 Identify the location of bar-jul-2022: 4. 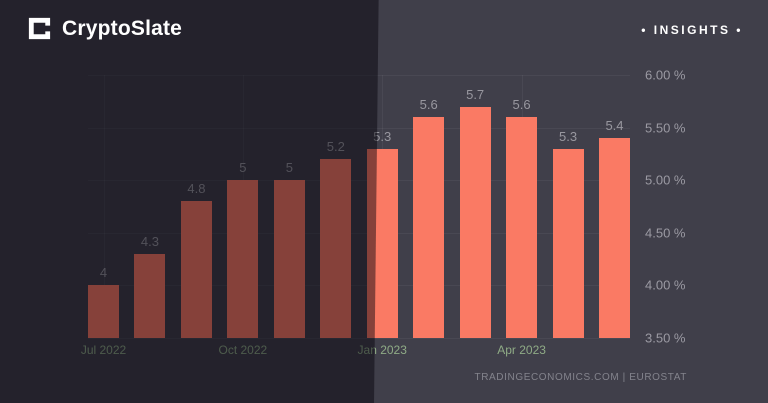
(103, 301).